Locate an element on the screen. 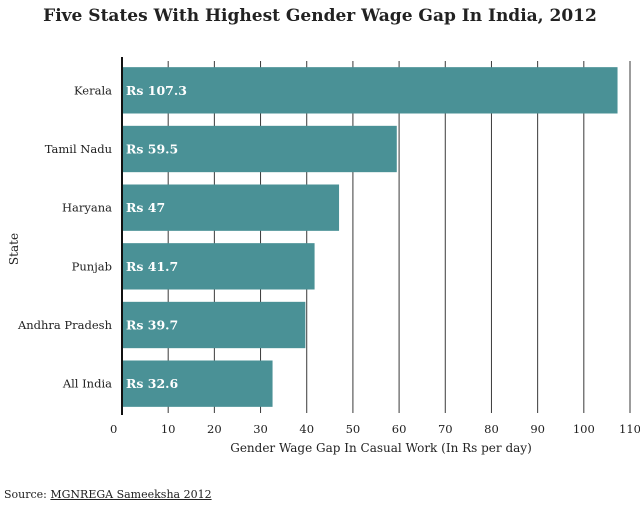 The width and height of the screenshot is (640, 505). category-label: Haryana is located at coordinates (87, 208).